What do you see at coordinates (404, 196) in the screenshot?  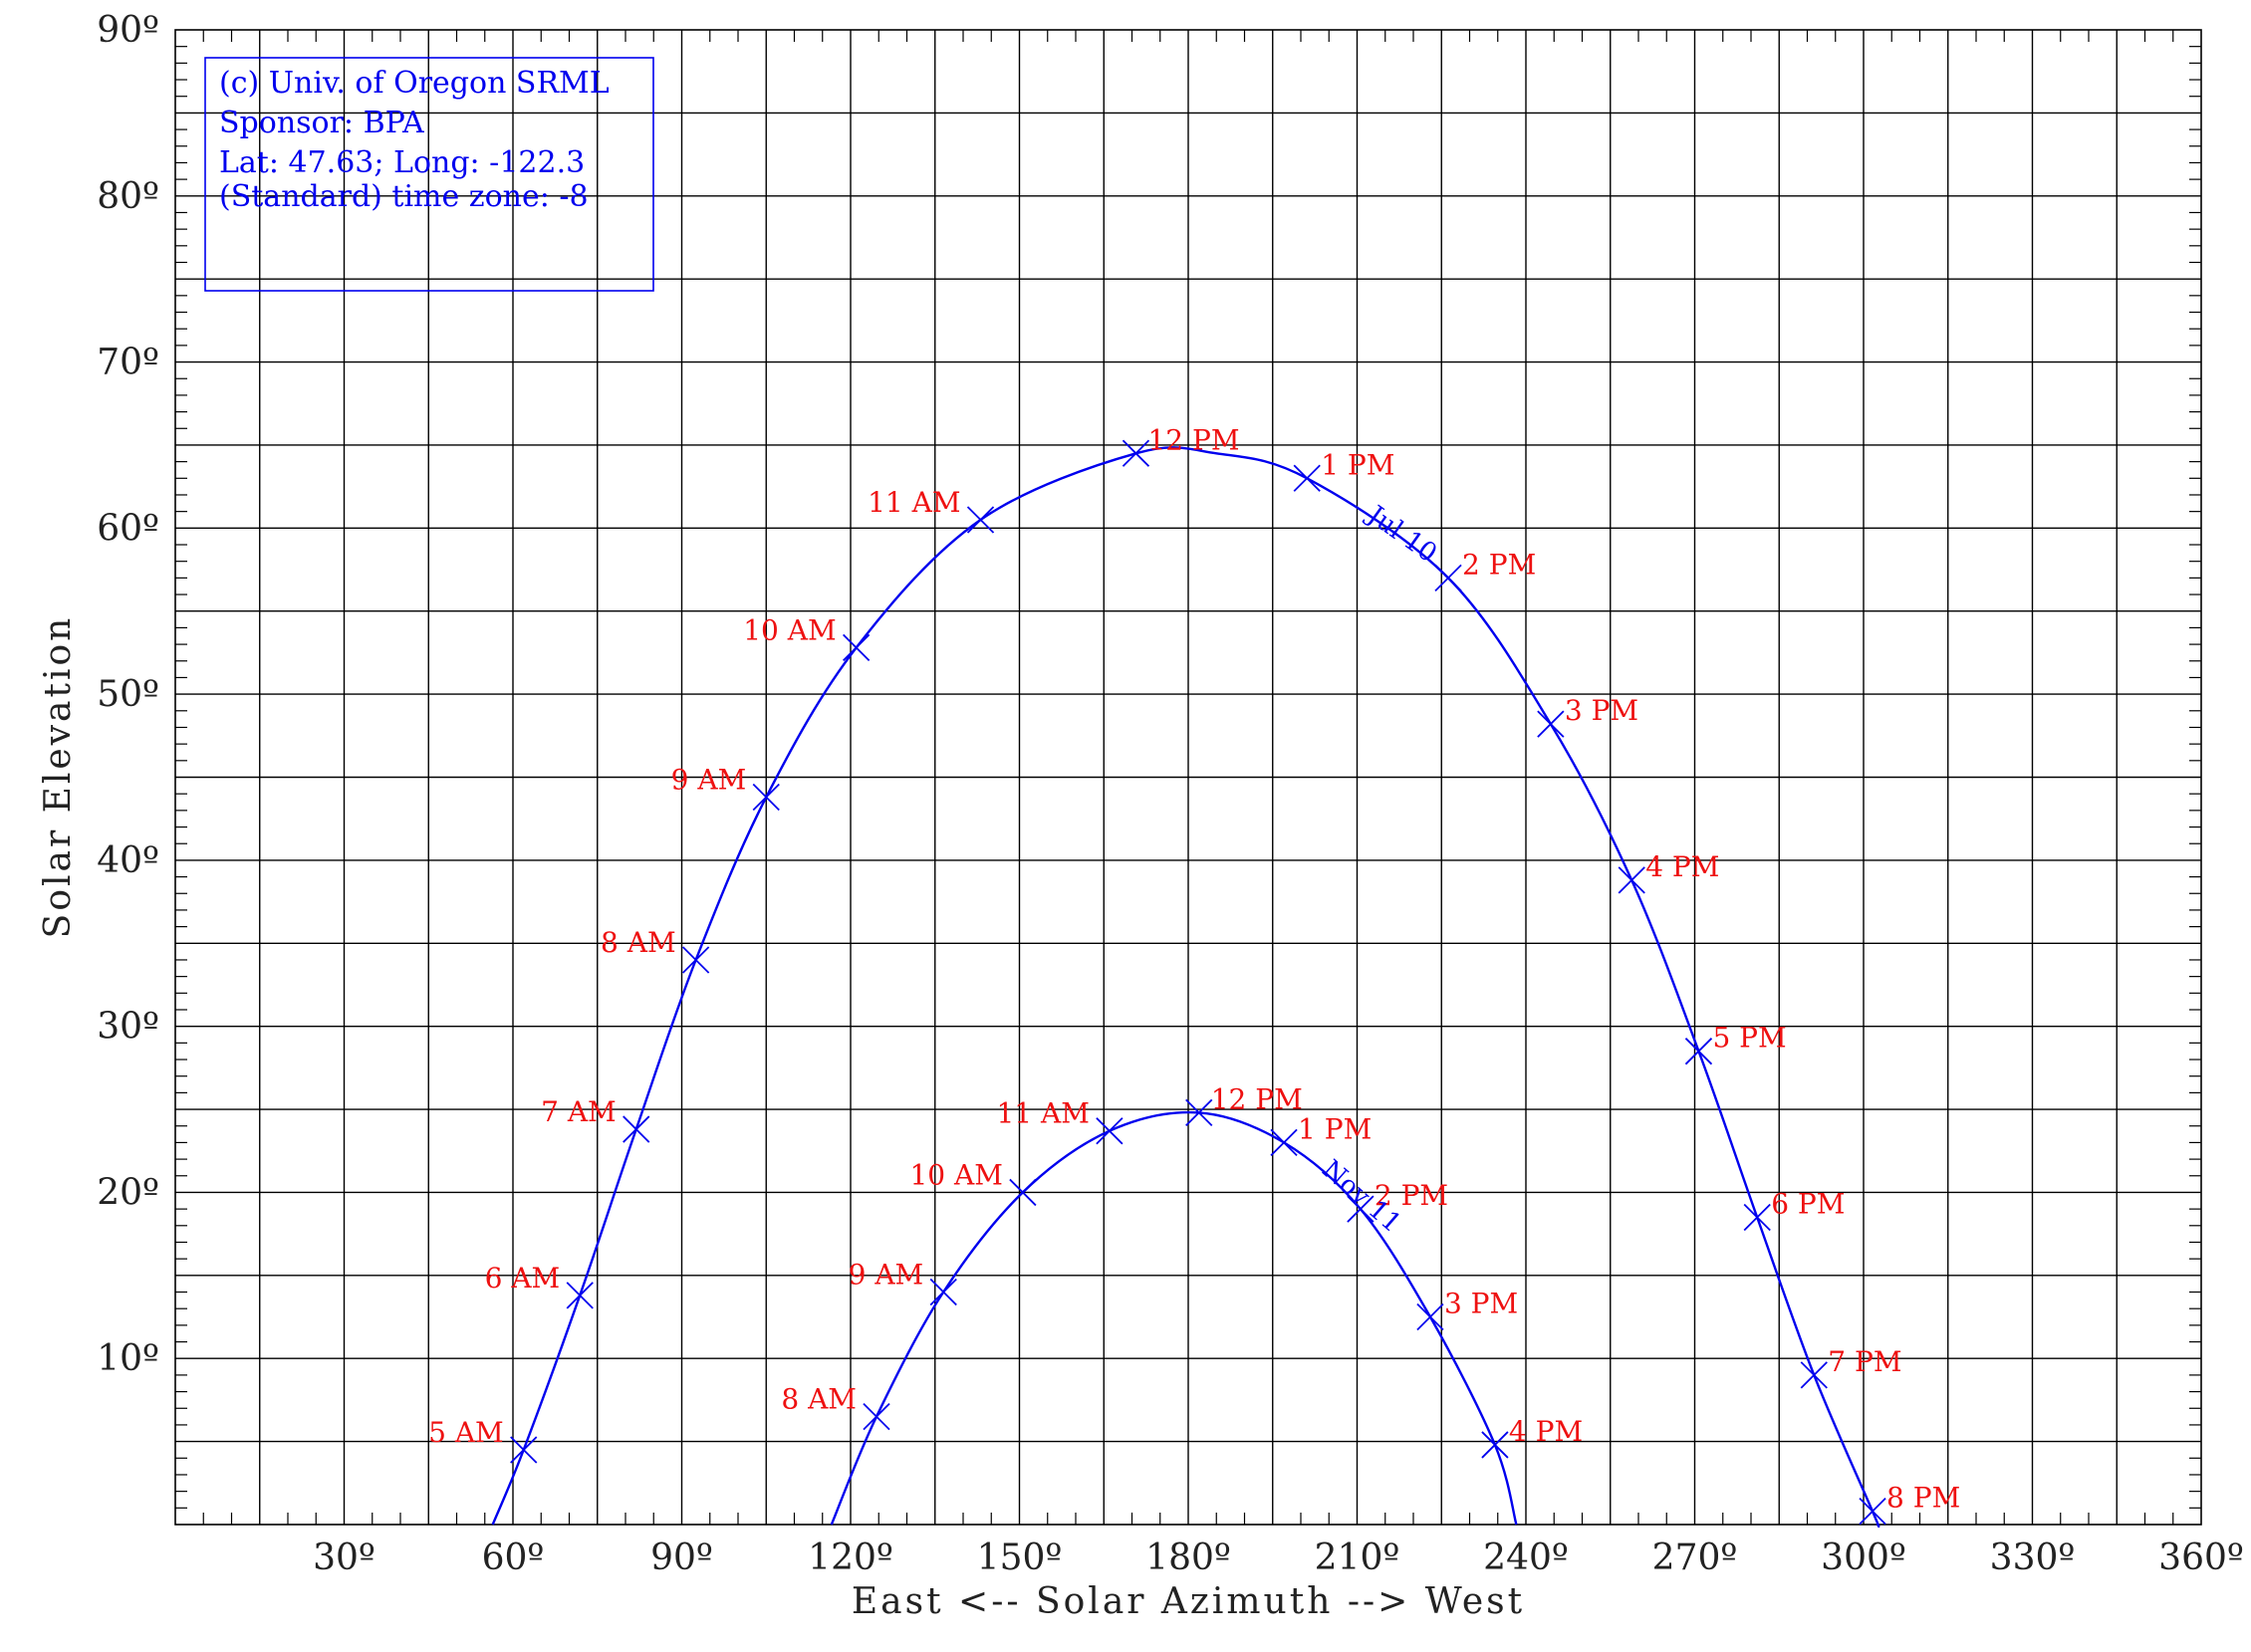 I see `info-line-timezone: (Standard) time zone: -8` at bounding box center [404, 196].